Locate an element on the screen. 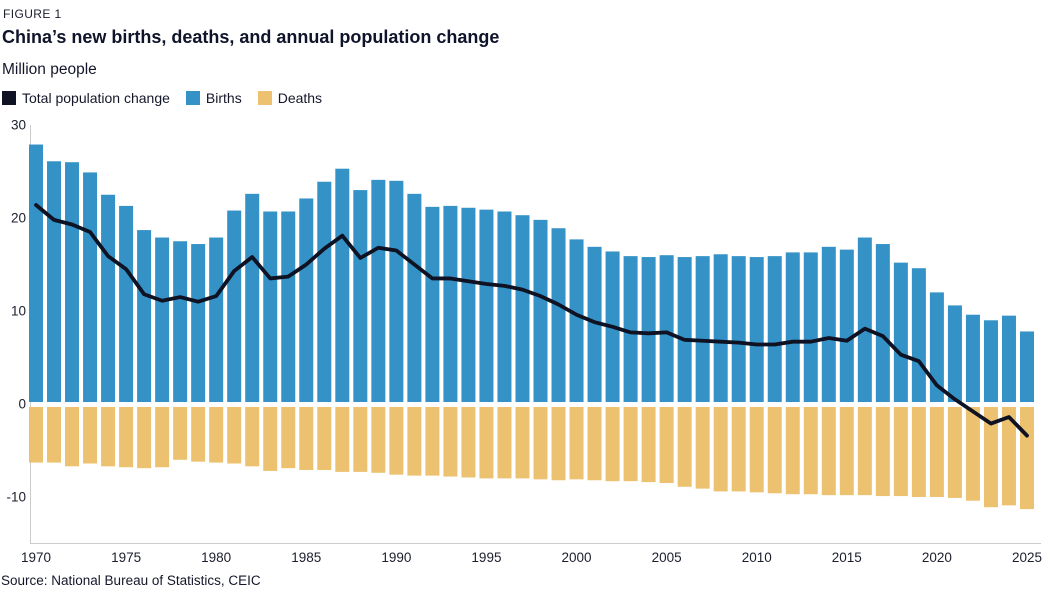 This screenshot has height=593, width=1056. x-tick-label: 2000 is located at coordinates (577, 557).